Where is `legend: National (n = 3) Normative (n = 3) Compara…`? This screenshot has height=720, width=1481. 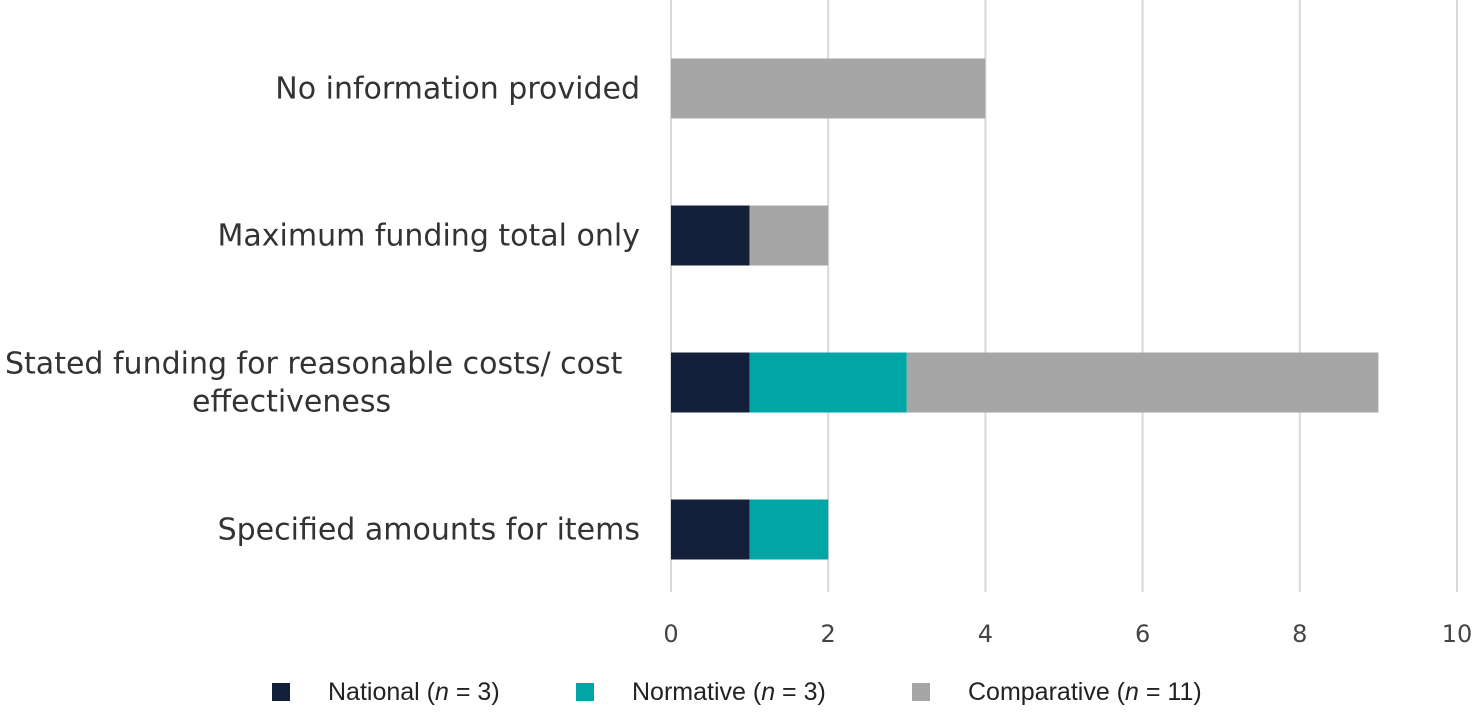 legend: National (n = 3) Normative (n = 3) Compara… is located at coordinates (737, 692).